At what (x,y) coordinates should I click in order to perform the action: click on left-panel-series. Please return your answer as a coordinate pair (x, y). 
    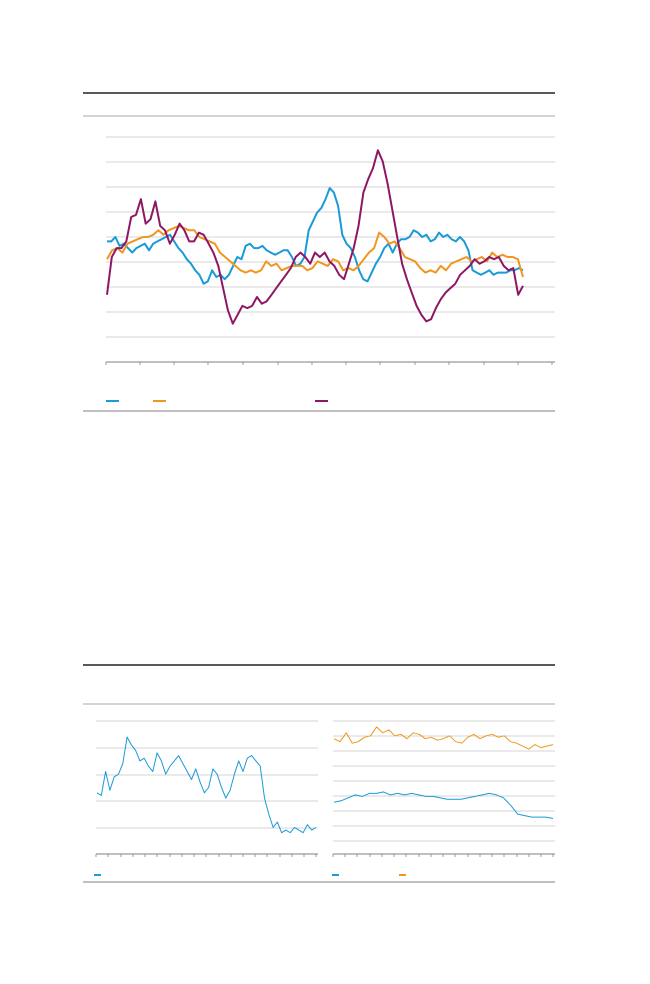
    Looking at the image, I should click on (206, 785).